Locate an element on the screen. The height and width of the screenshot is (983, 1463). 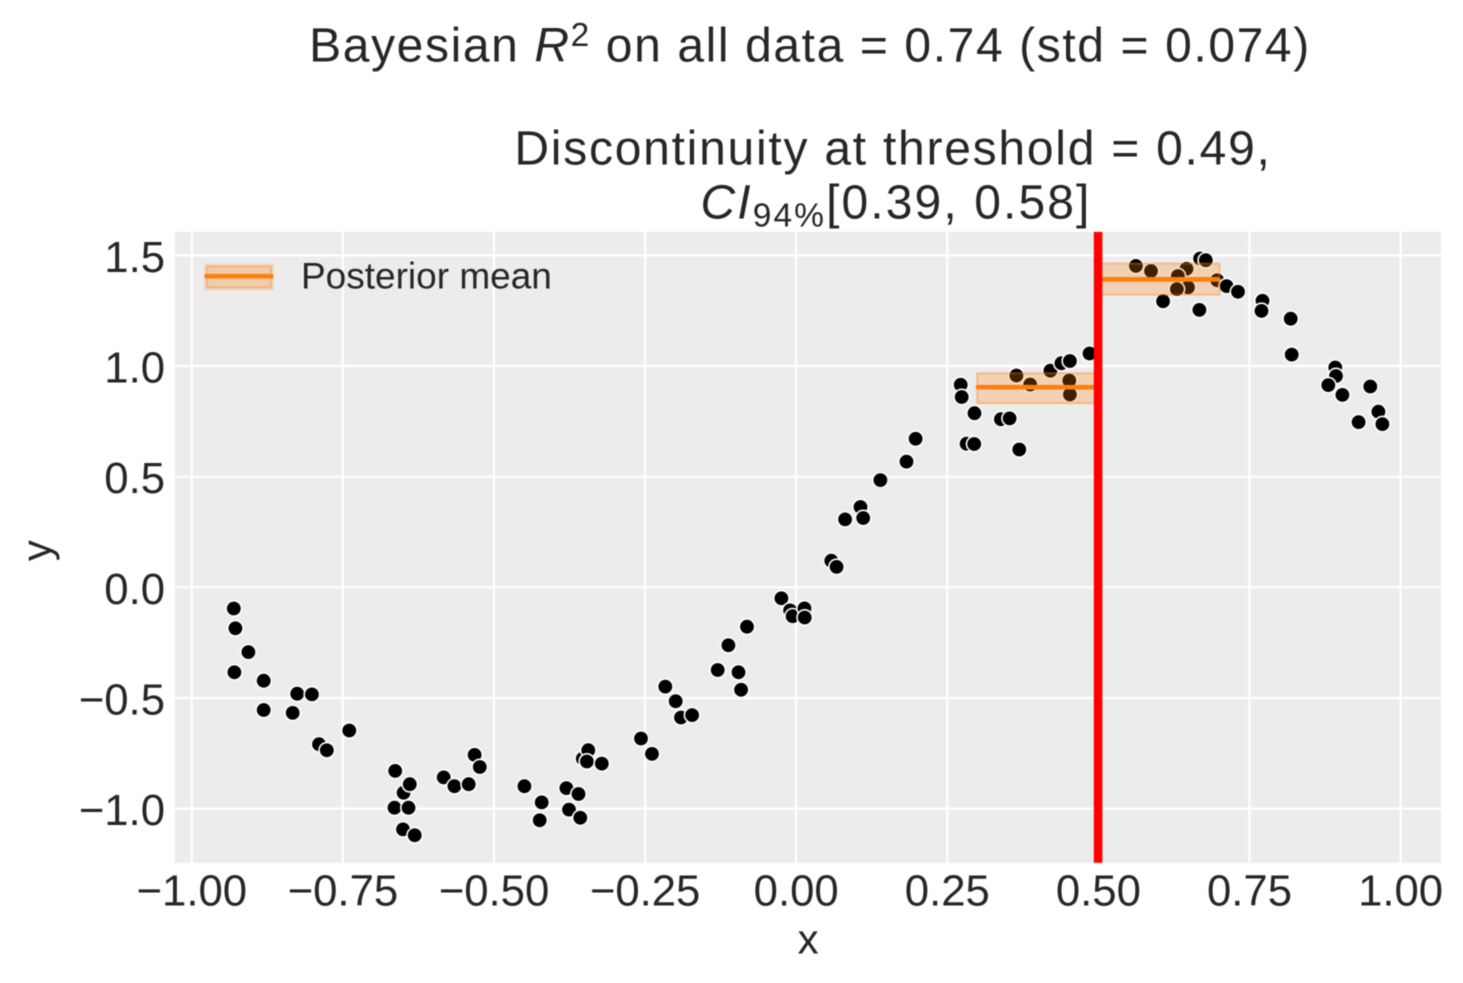
svg-text: 1.0 is located at coordinates (134, 368).